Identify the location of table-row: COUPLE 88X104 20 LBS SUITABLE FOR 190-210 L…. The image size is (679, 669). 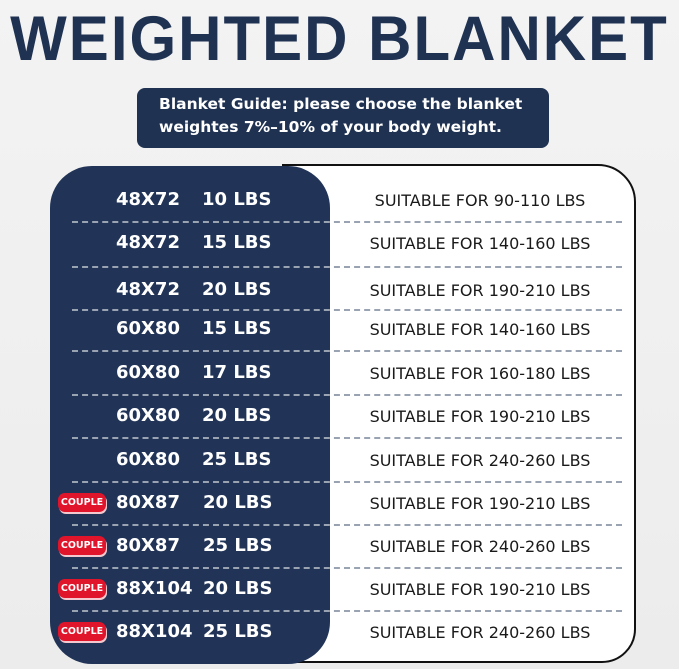
(339, 589).